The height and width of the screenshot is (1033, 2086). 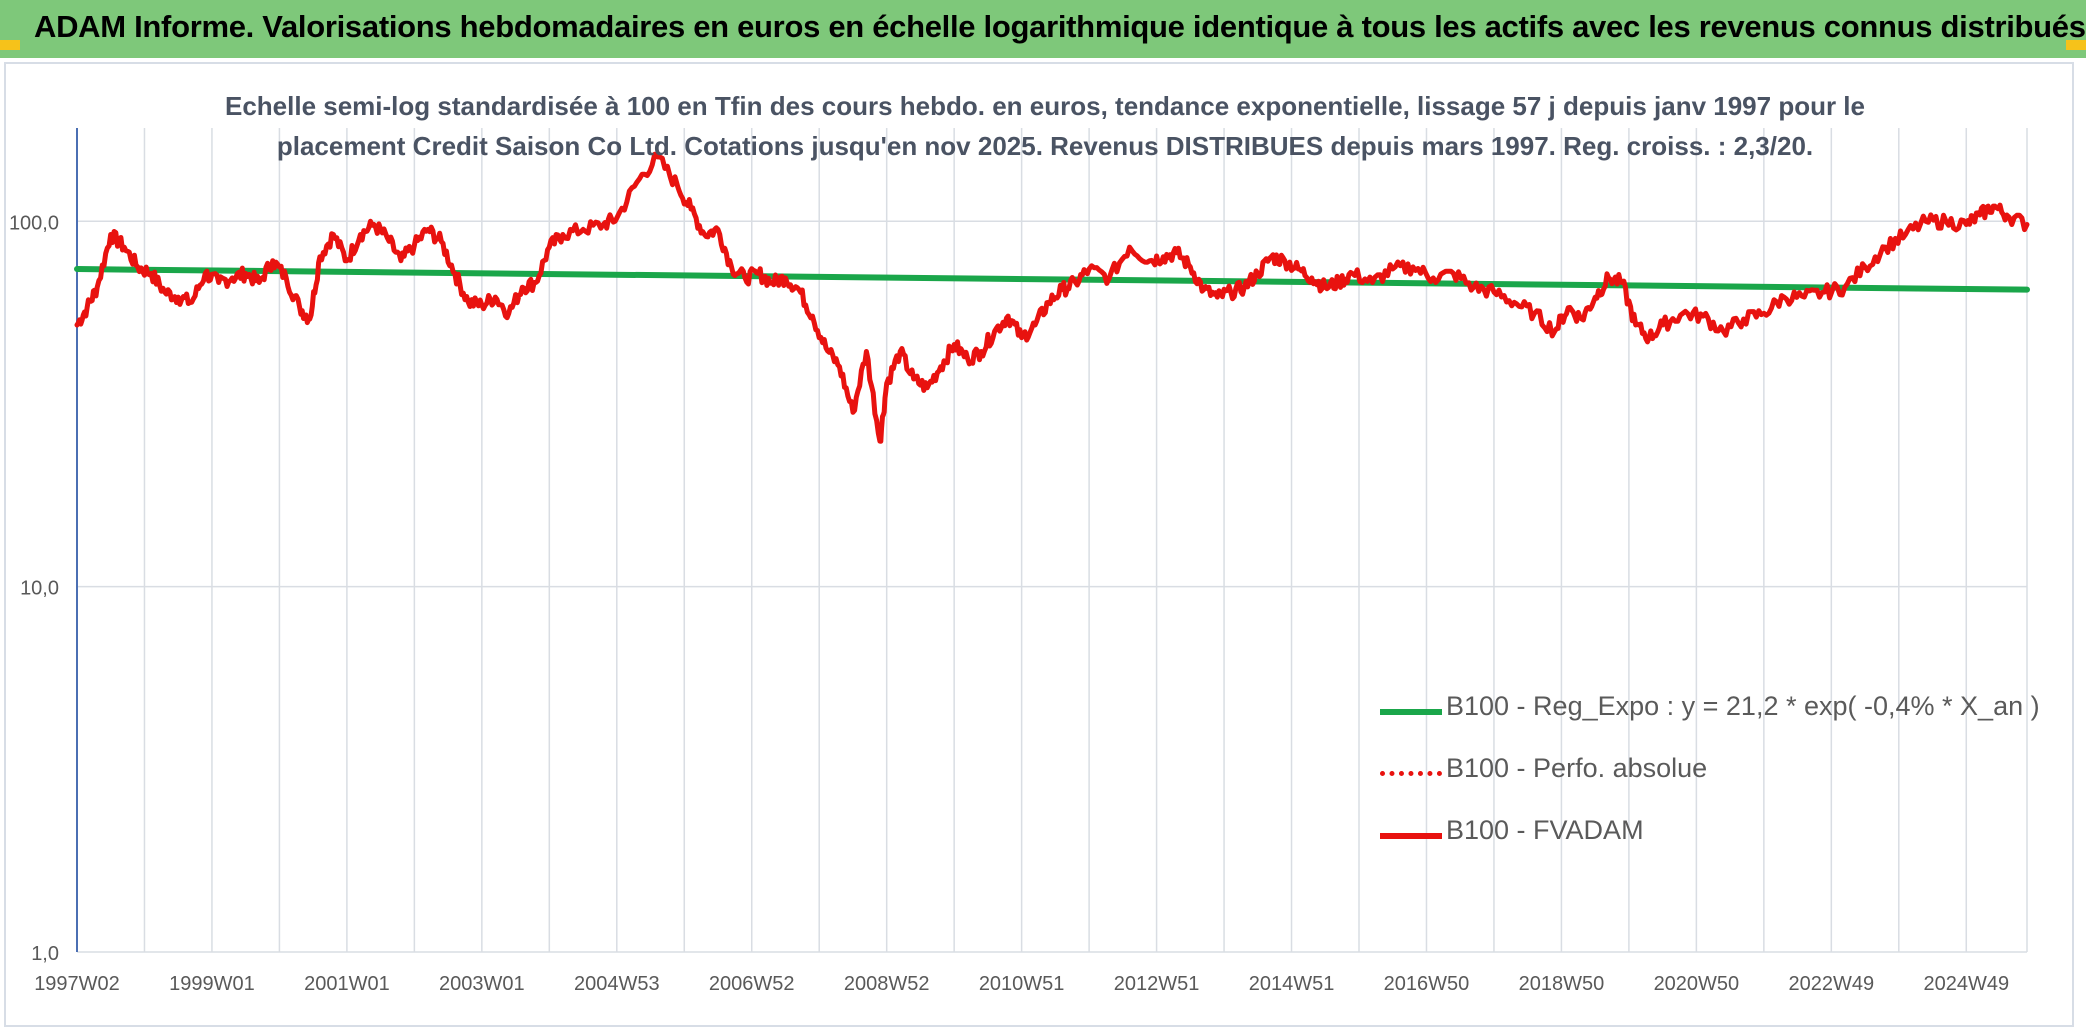 I want to click on x-tick-label: 2014W51, so click(x=1292, y=984).